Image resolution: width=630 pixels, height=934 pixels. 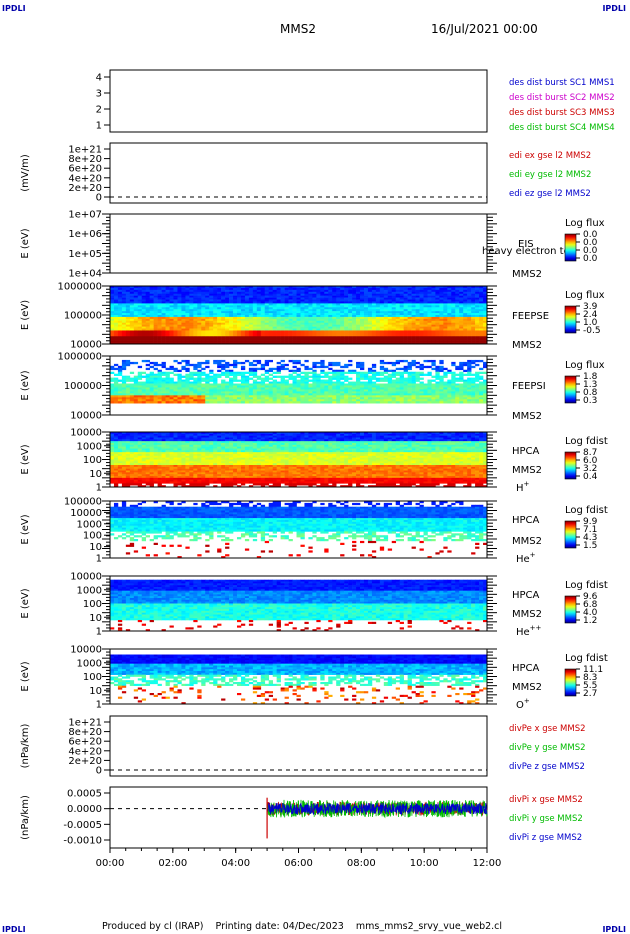 I want to click on ytick-label-divpe: 1e+21, so click(x=85, y=723).